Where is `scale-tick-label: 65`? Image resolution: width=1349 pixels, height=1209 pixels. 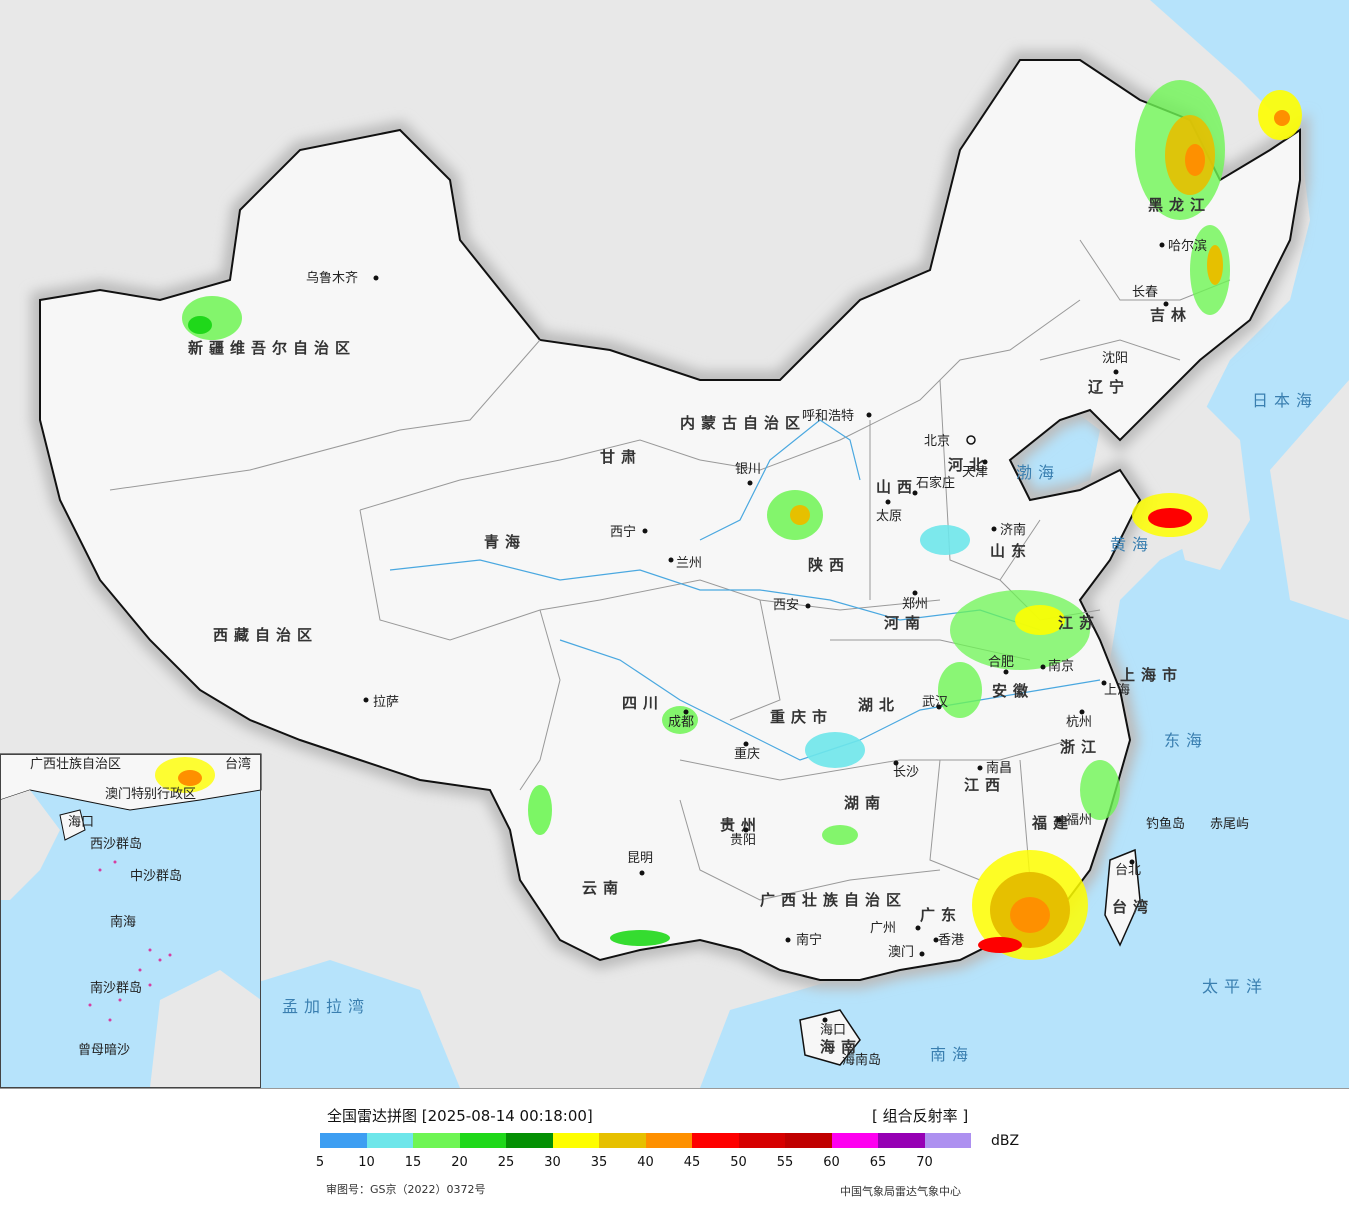
scale-tick-label: 65 is located at coordinates (878, 1162).